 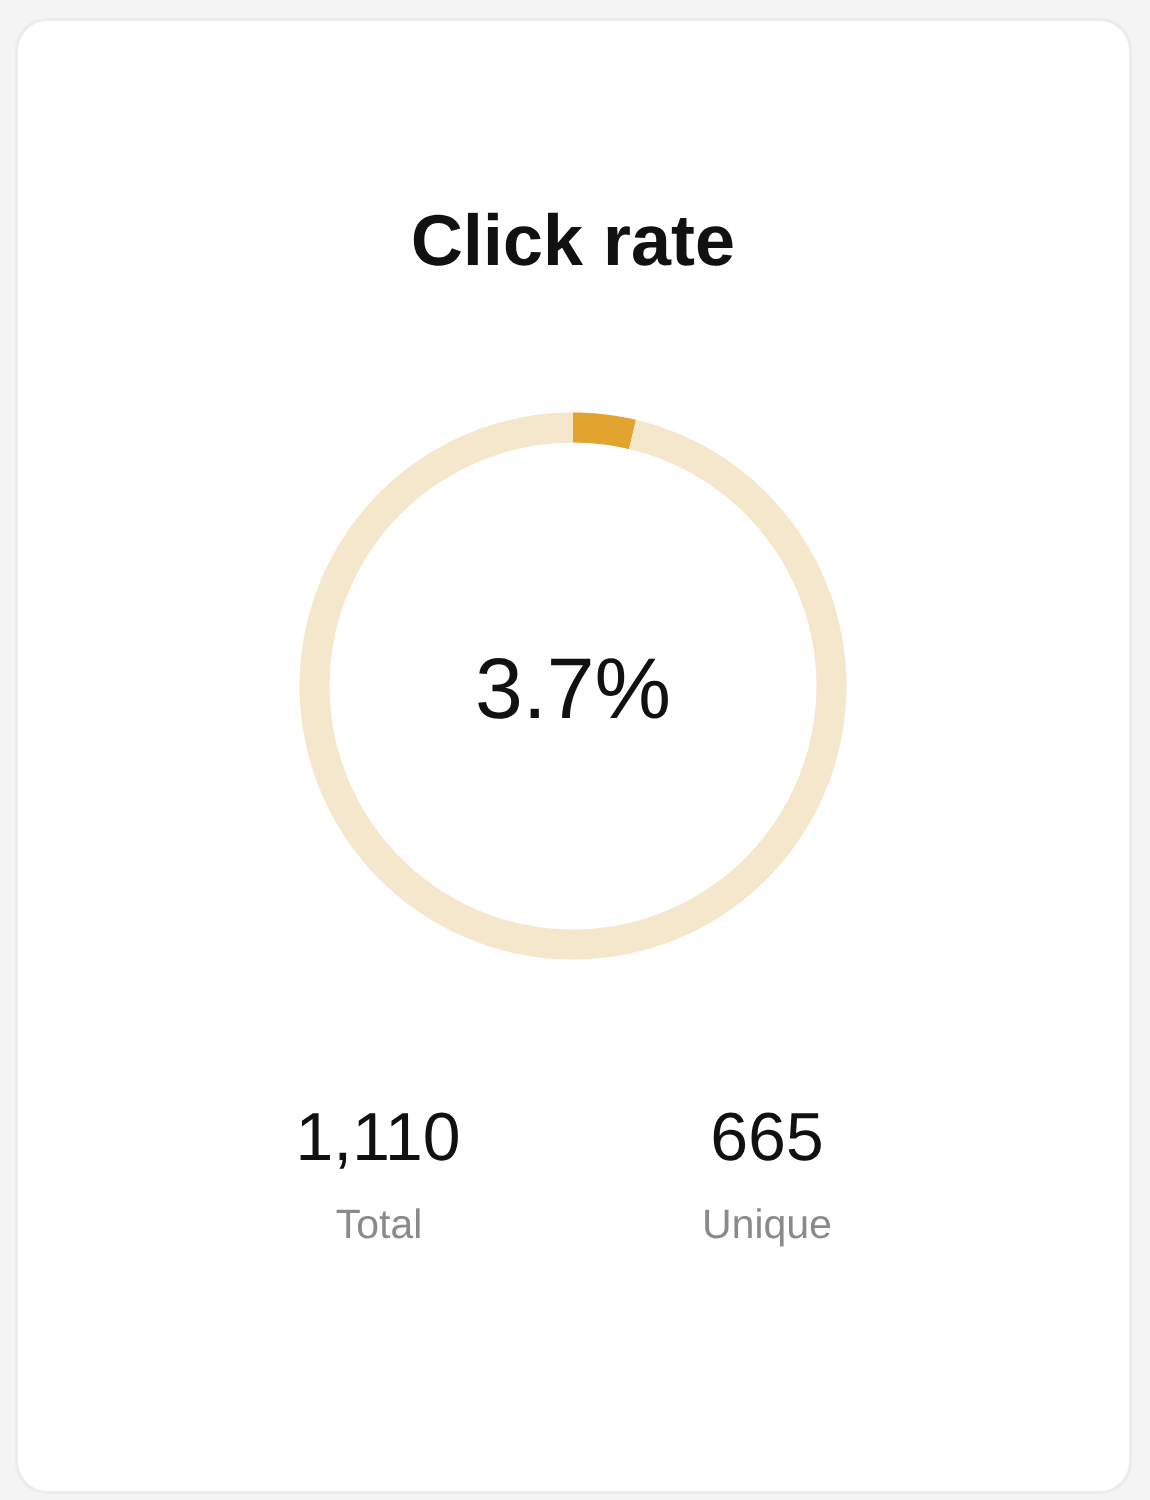 I want to click on chart-title: Click rate, so click(x=573, y=239).